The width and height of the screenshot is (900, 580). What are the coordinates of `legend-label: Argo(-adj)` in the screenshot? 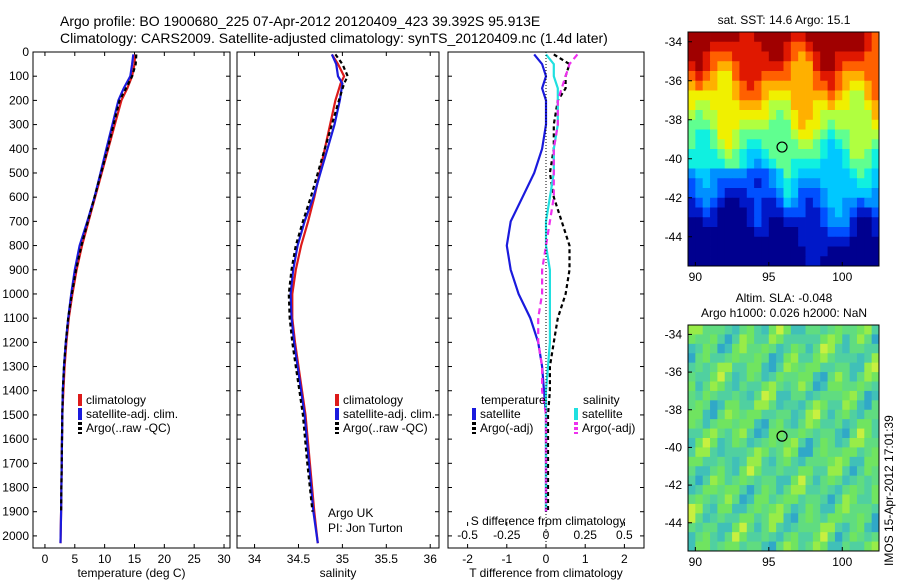 It's located at (608, 428).